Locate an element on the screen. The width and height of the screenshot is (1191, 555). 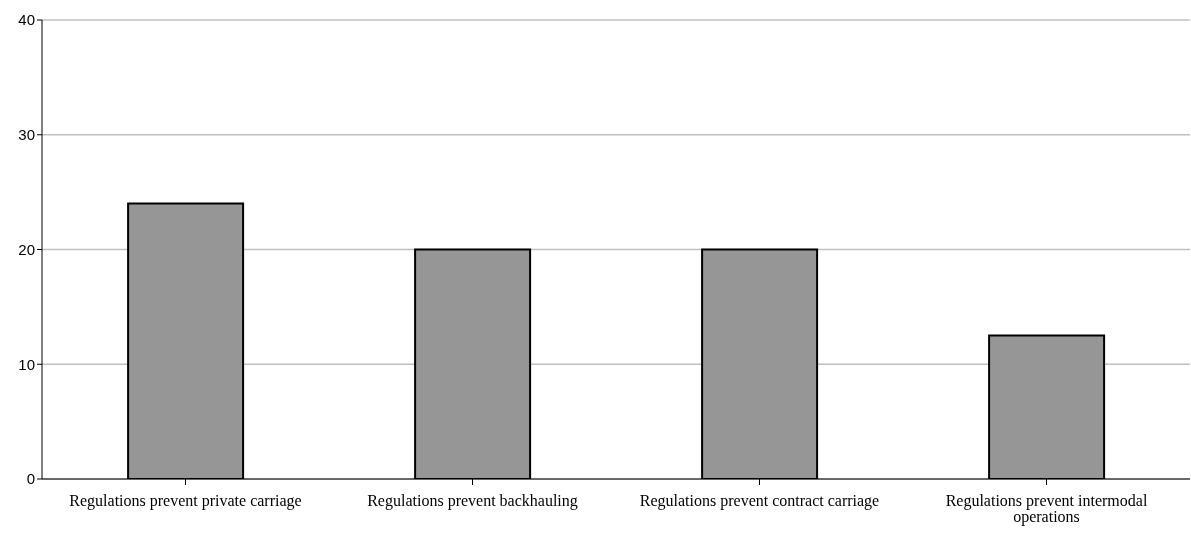
x-tick-label: Regulations prevent contract carriage is located at coordinates (759, 501).